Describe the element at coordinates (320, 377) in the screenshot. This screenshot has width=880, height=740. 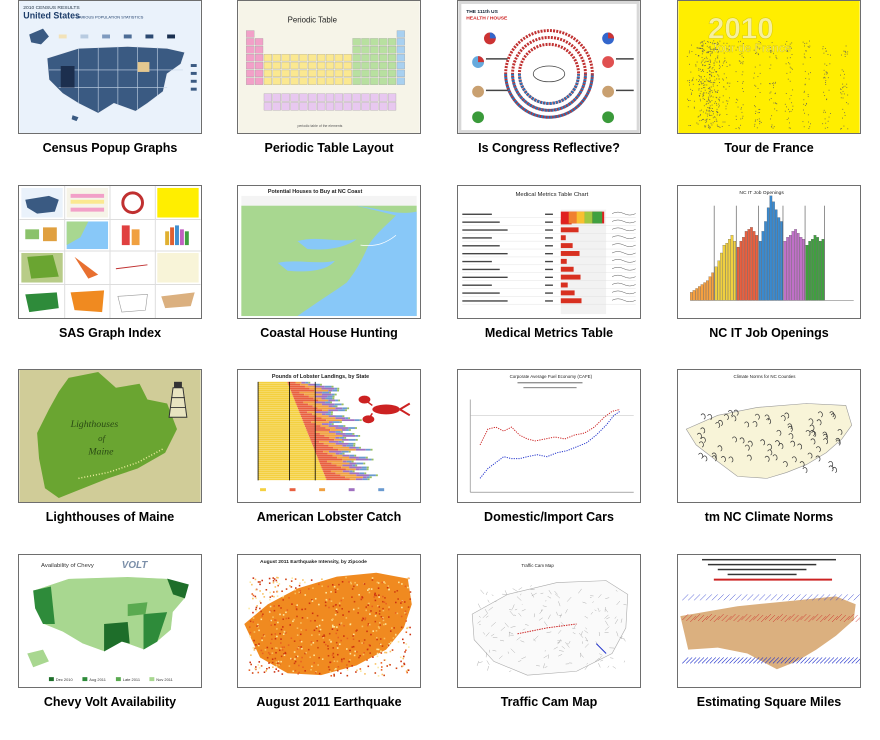
I see `thumb-text: Pounds of Lobster Landings, by State` at that location.